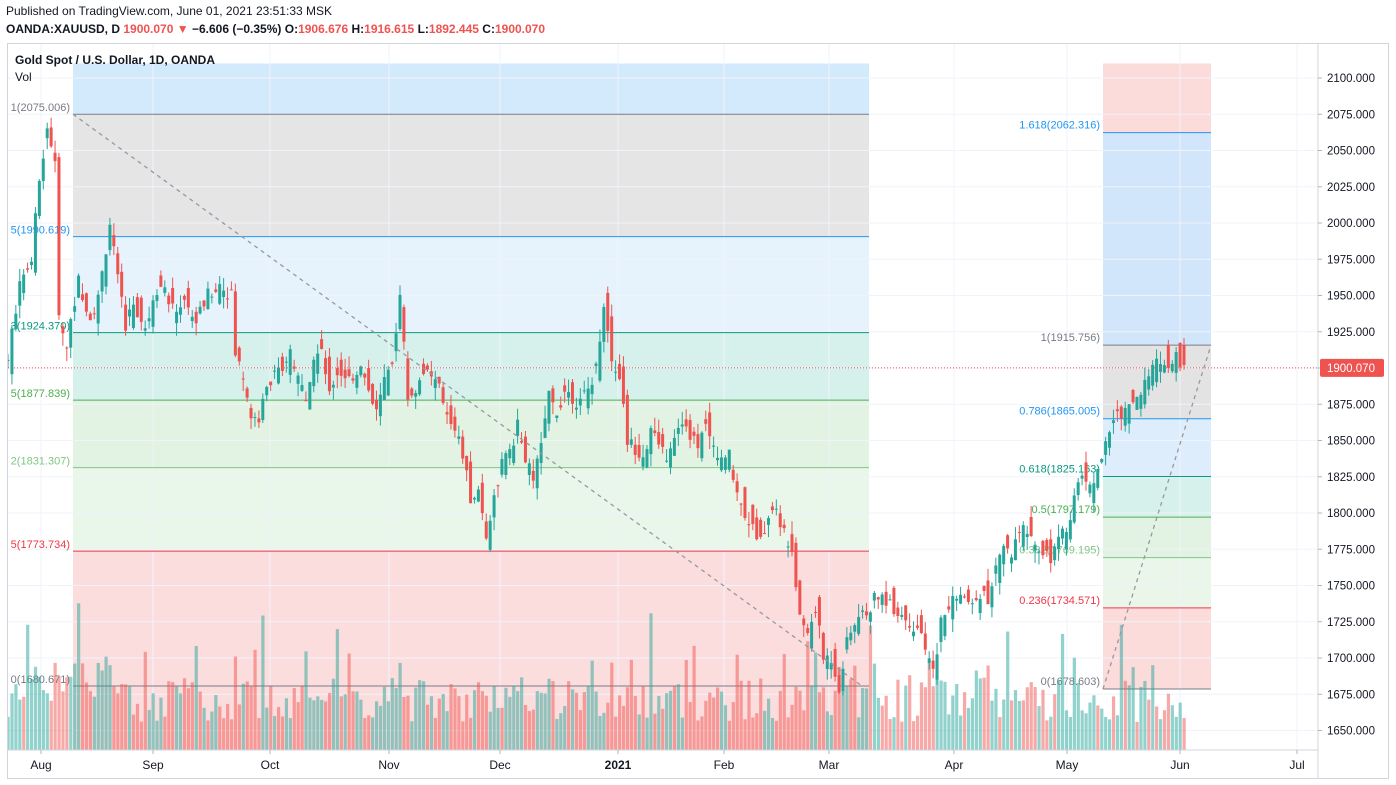  I want to click on symbol-label: OANDA:XAUUSD, D, so click(63, 29).